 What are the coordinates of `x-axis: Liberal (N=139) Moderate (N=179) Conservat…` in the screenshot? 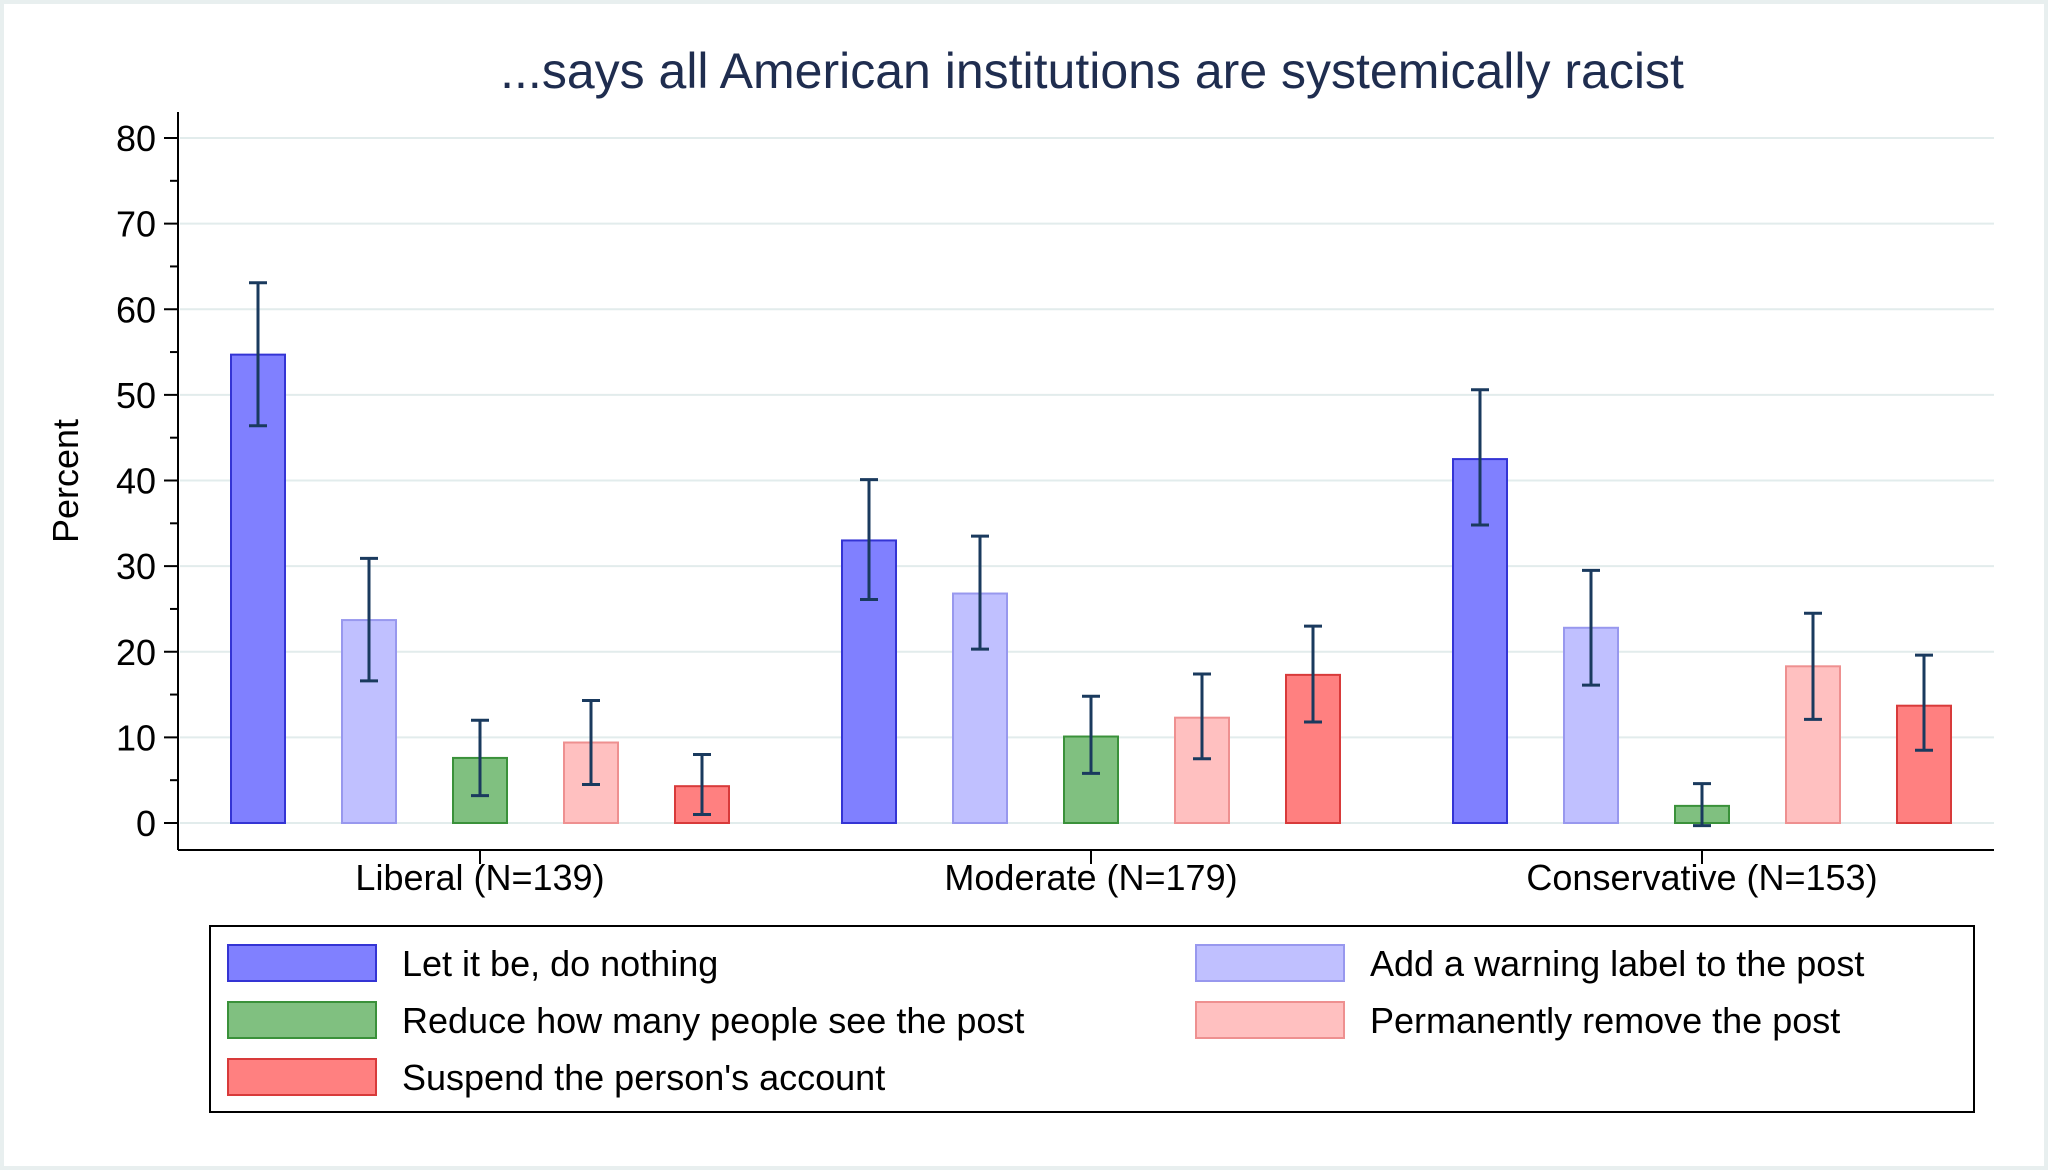 It's located at (1116, 874).